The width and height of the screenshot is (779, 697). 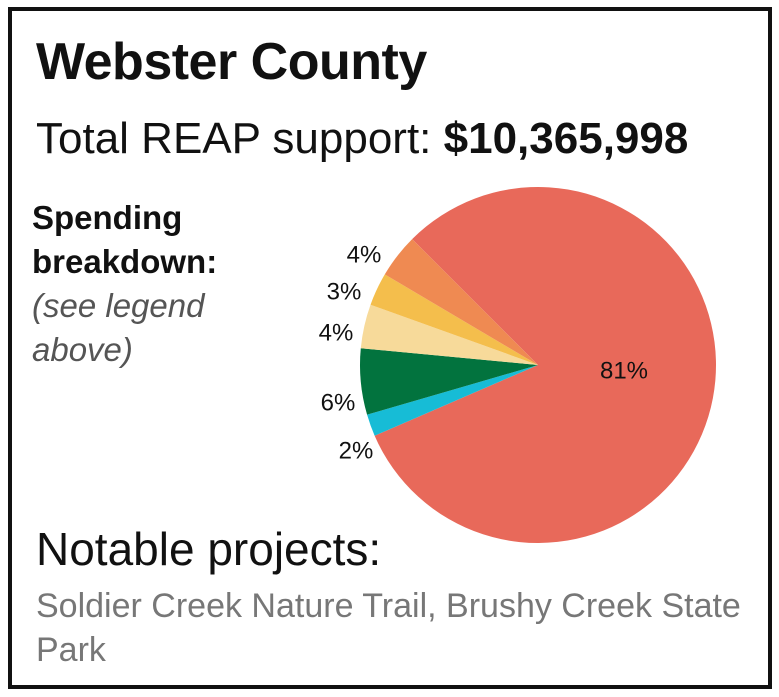 I want to click on projects-heading: Notable projects:, so click(x=209, y=549).